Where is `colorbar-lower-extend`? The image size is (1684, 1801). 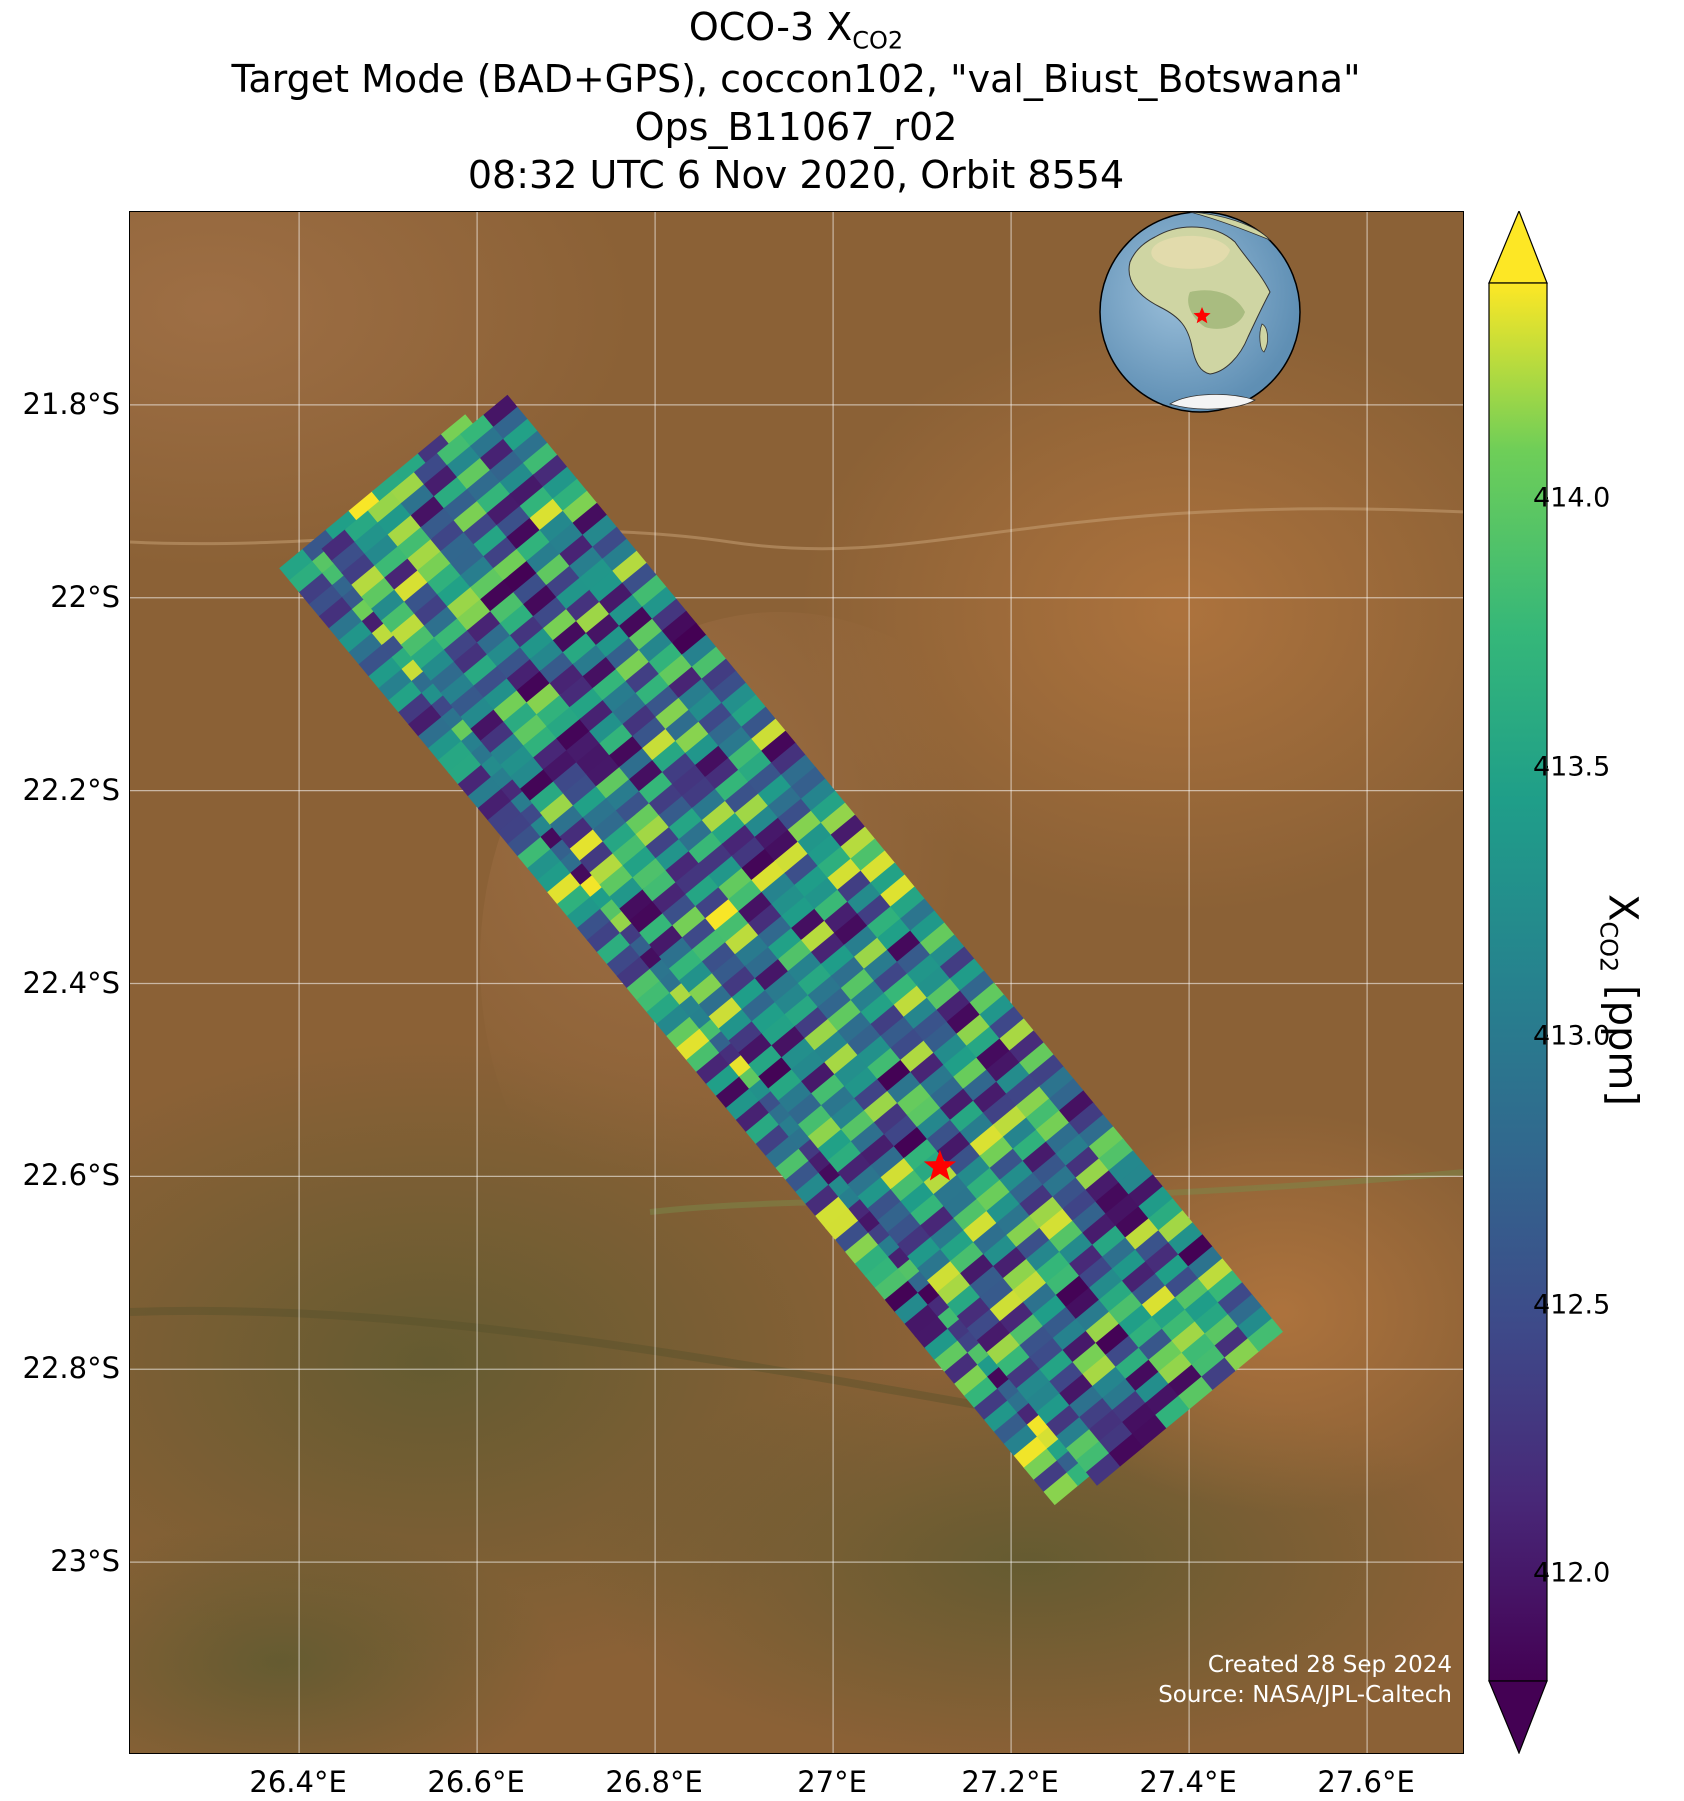 colorbar-lower-extend is located at coordinates (1518, 1717).